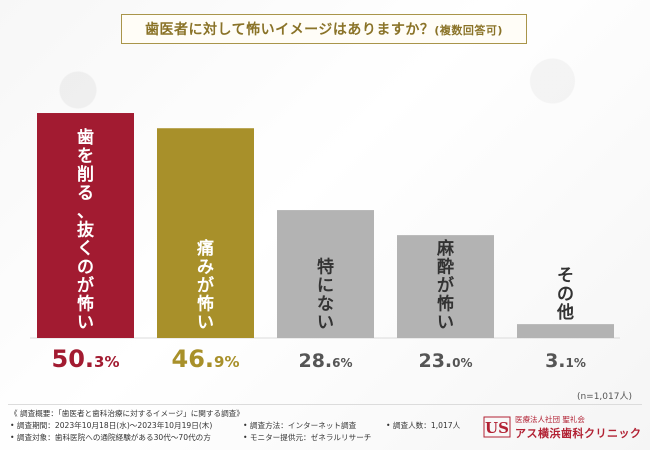 Image resolution: width=650 pixels, height=450 pixels. What do you see at coordinates (300, 425) in the screenshot?
I see `footnote-method: • 調査方法：インターネット調査` at bounding box center [300, 425].